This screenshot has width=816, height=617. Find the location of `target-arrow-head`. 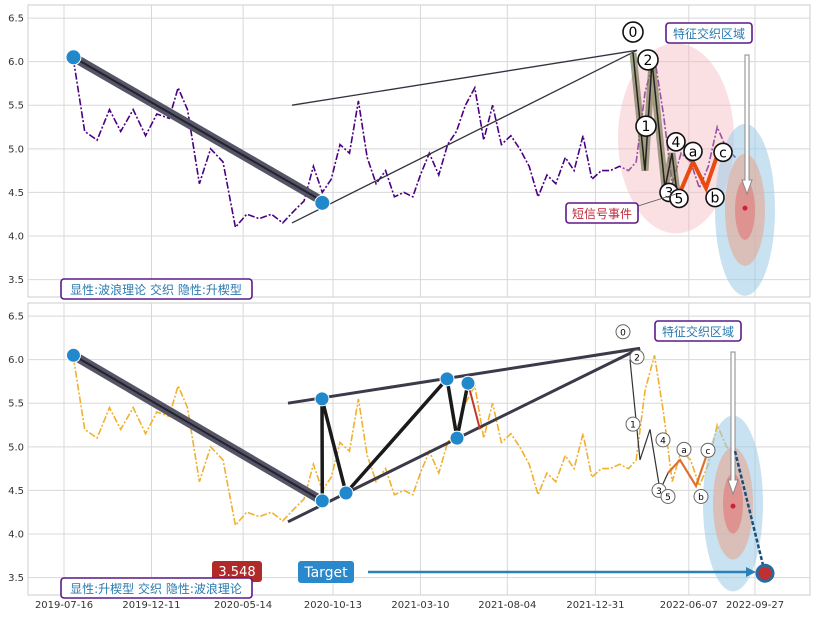

target-arrow-head is located at coordinates (751, 572).